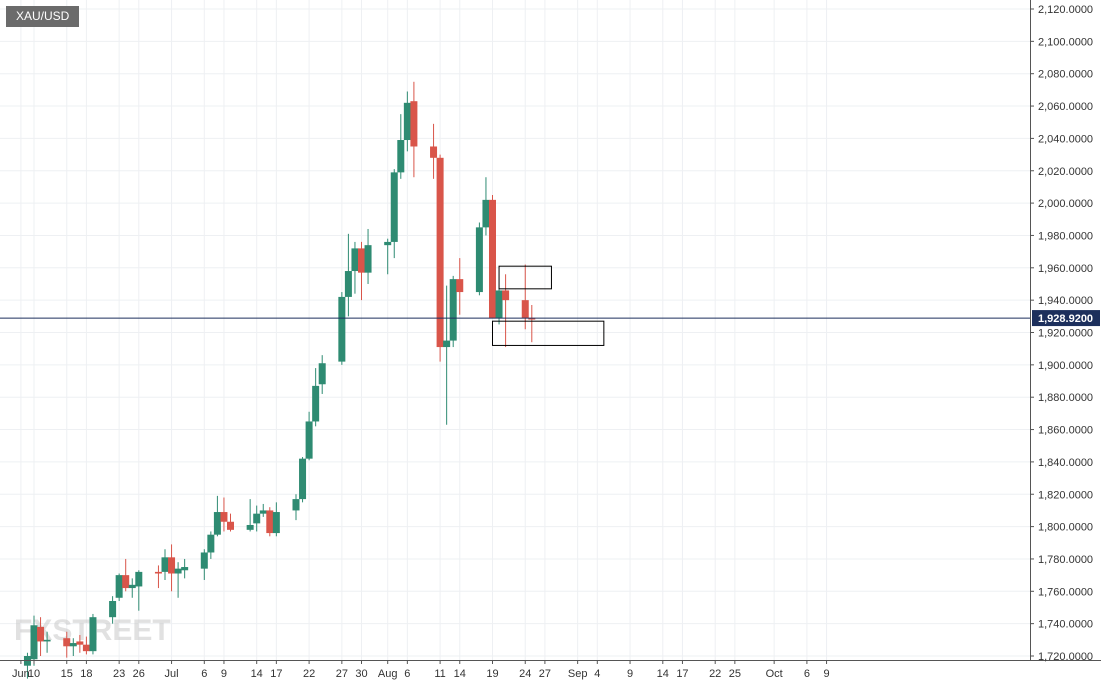  What do you see at coordinates (361, 674) in the screenshot?
I see `x-tick-label: 30` at bounding box center [361, 674].